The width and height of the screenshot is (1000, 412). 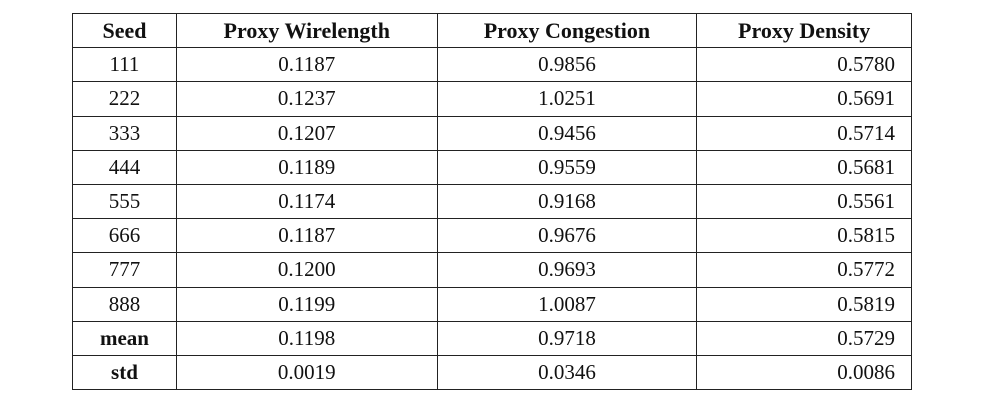 What do you see at coordinates (804, 99) in the screenshot?
I see `table-cell: 0.5691` at bounding box center [804, 99].